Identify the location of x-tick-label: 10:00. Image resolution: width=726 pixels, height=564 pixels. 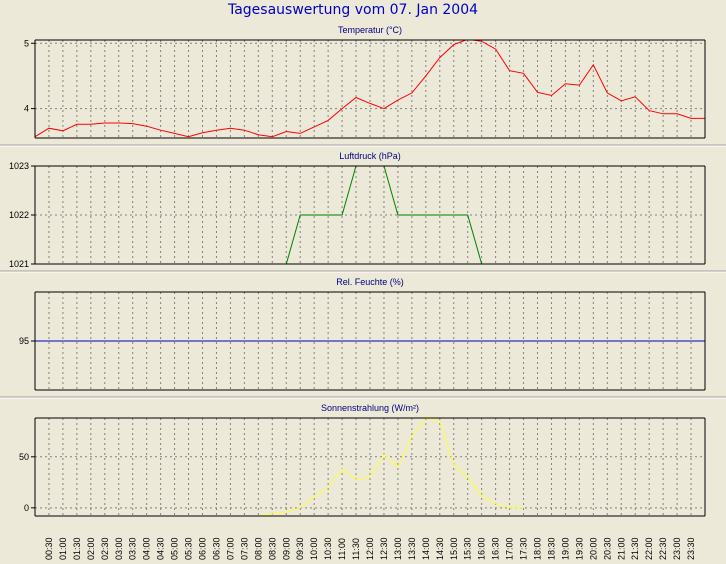
(314, 548).